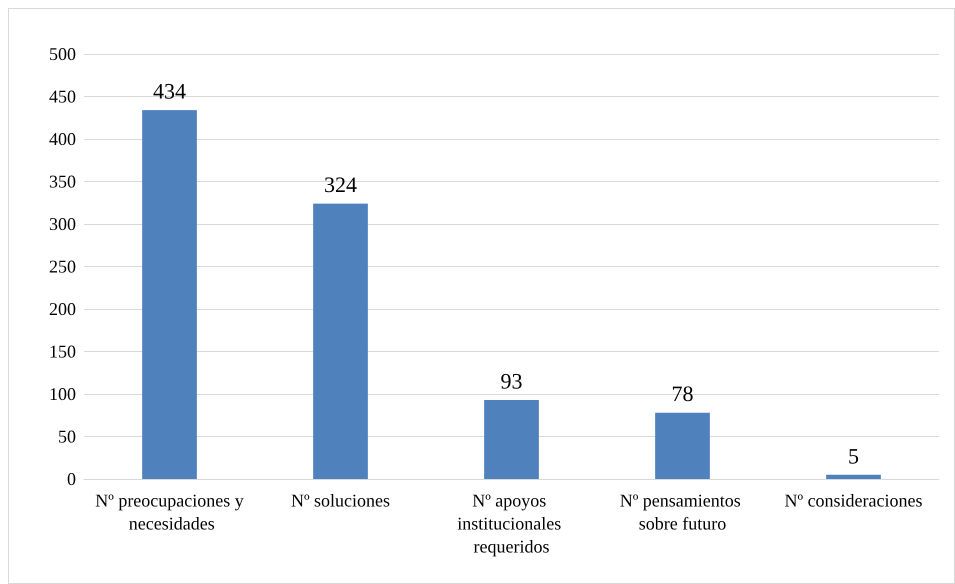  Describe the element at coordinates (683, 393) in the screenshot. I see `data-label: 78` at that location.